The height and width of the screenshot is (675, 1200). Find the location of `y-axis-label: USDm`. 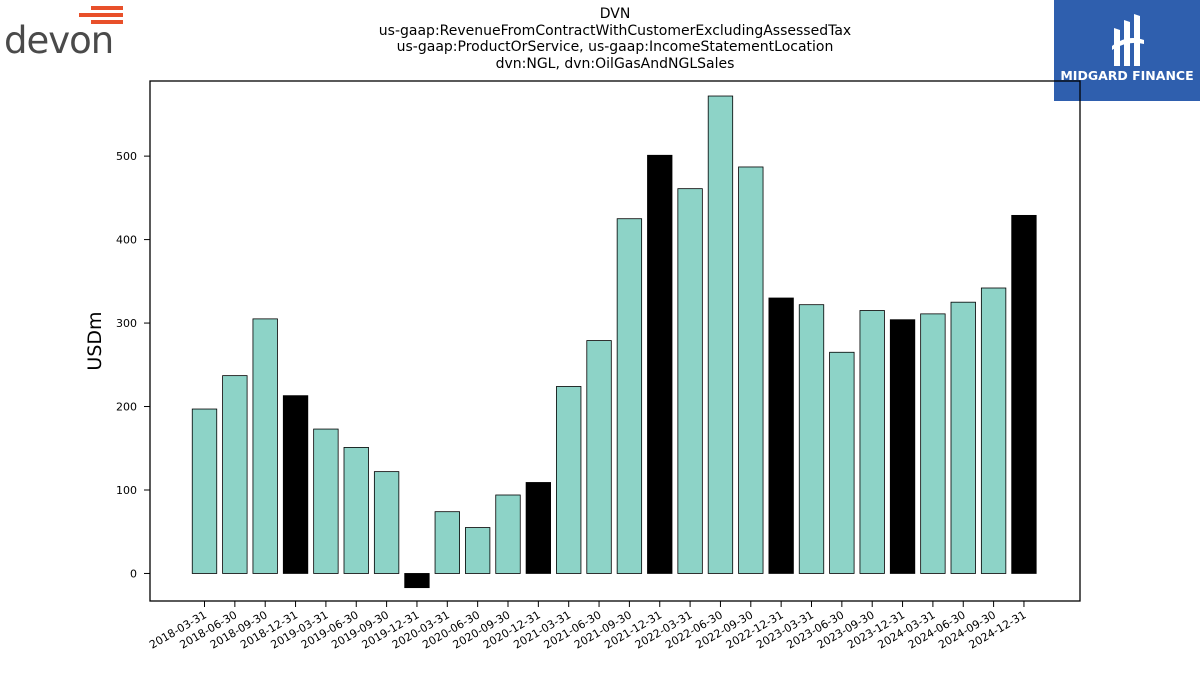

y-axis-label: USDm is located at coordinates (95, 340).